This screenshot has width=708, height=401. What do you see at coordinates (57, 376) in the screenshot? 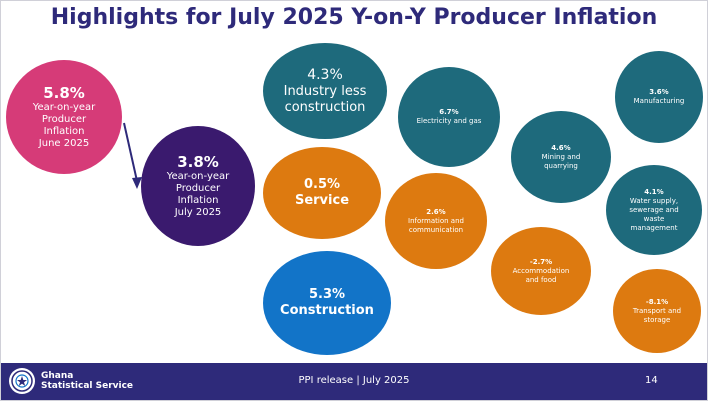
I see `org-name-line-1: Ghana` at bounding box center [57, 376].